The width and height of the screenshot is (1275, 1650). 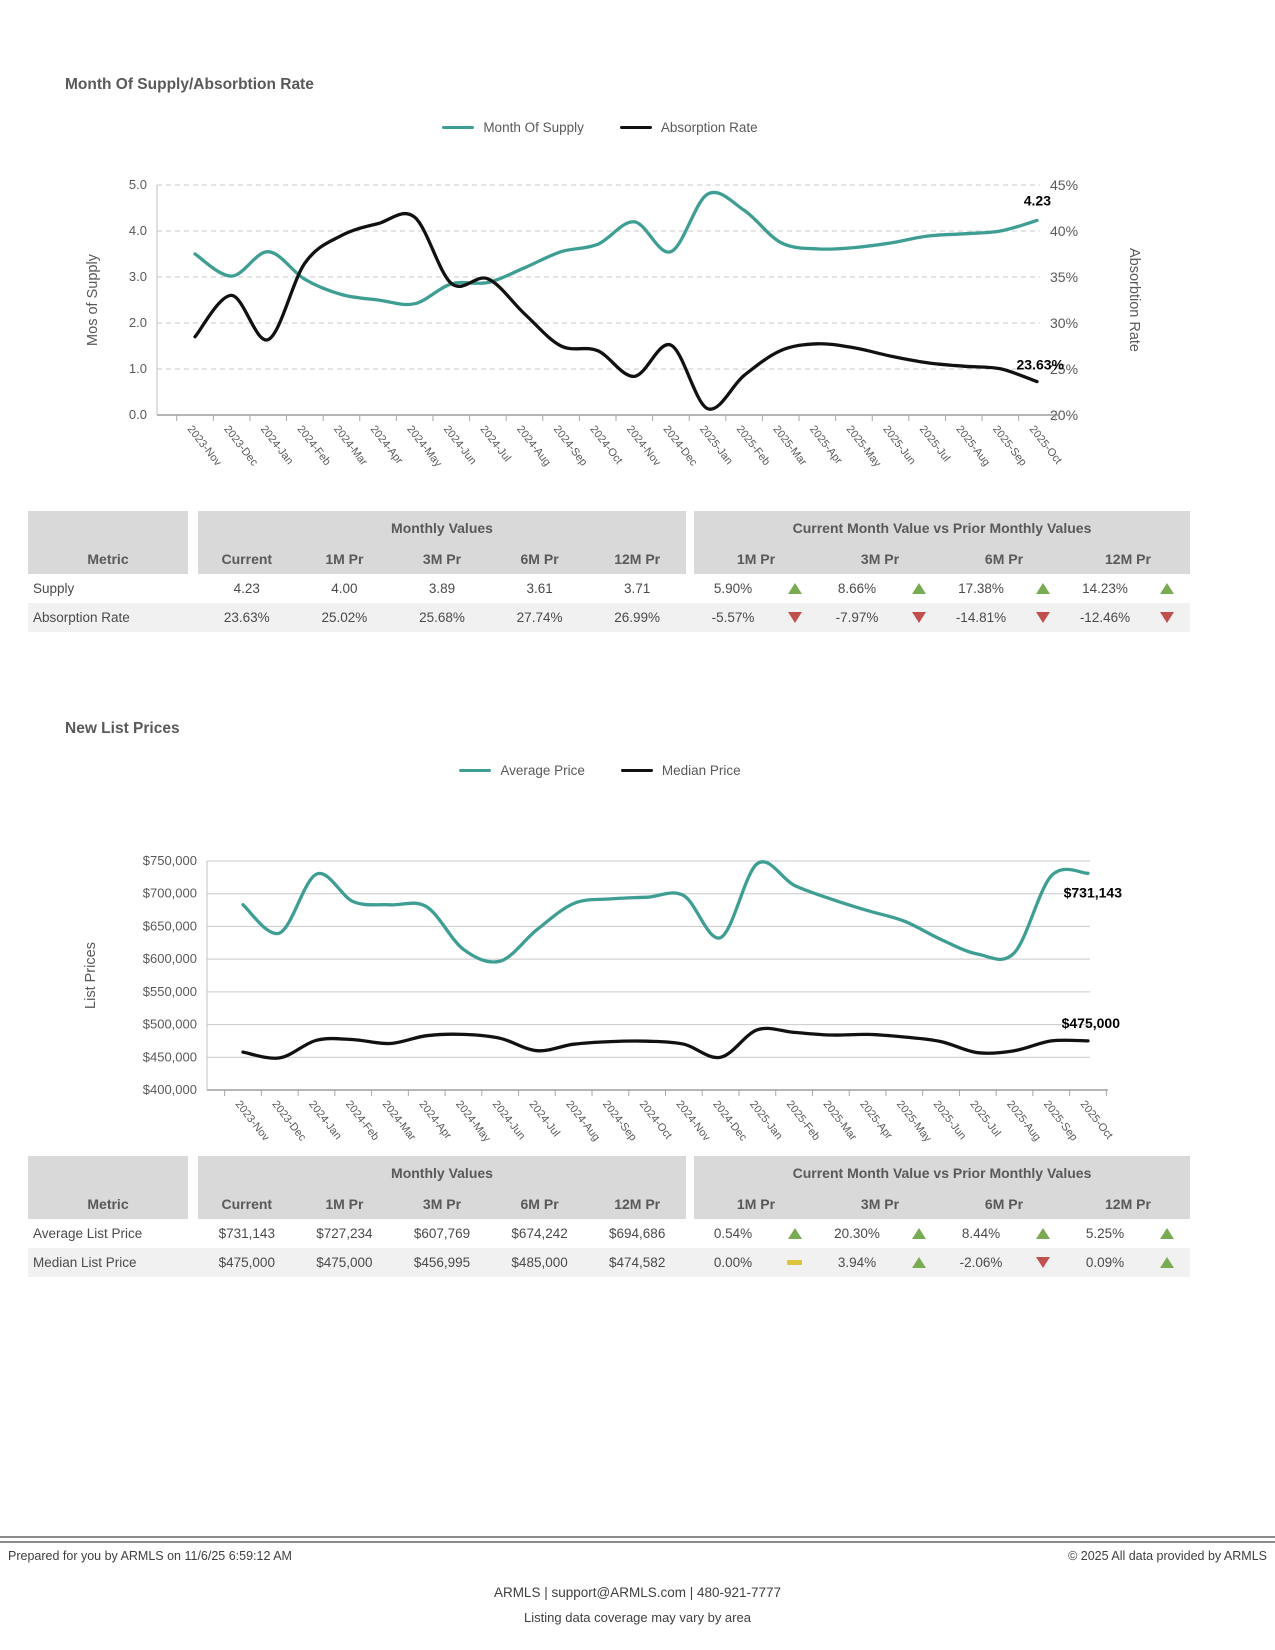 What do you see at coordinates (733, 1262) in the screenshot?
I see `comparison-value: 0.00%` at bounding box center [733, 1262].